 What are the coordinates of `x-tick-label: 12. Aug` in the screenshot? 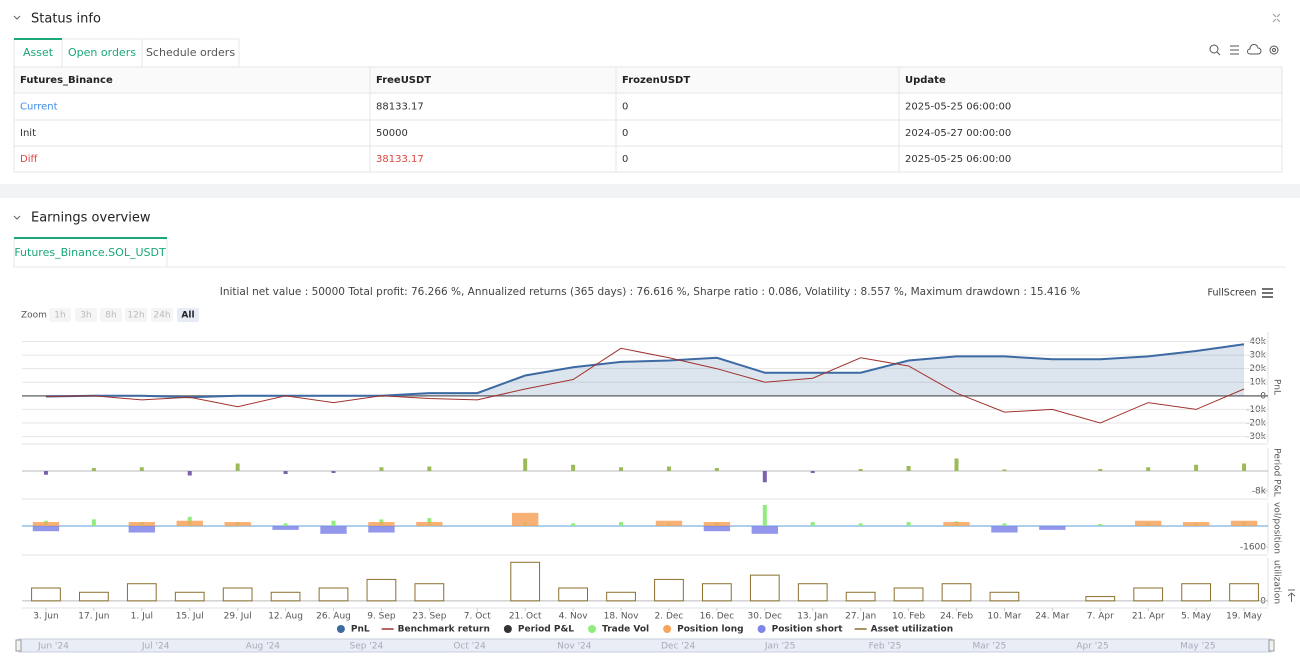 It's located at (285, 617).